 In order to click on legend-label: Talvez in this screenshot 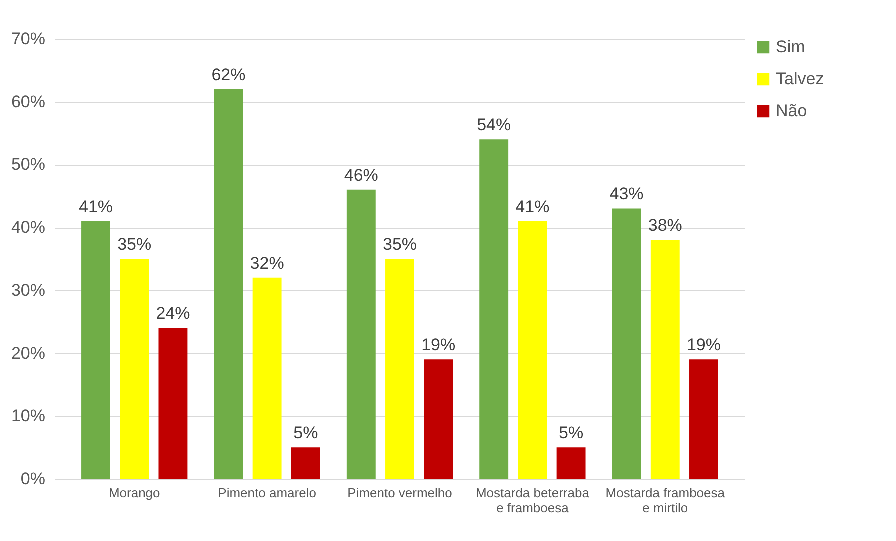, I will do `click(800, 79)`.